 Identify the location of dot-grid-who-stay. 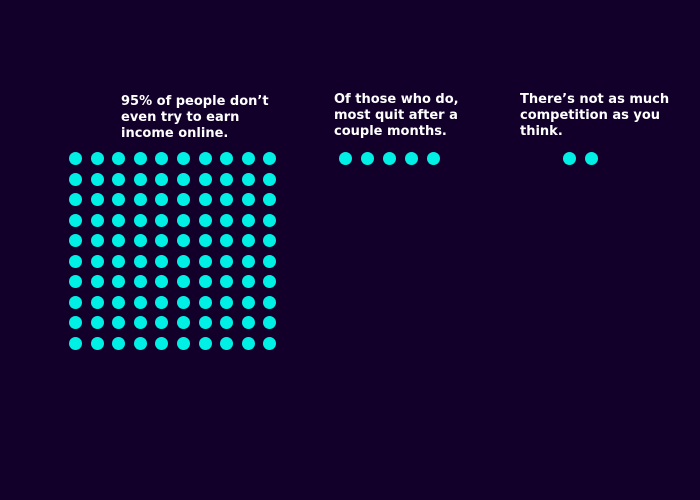
(580, 158).